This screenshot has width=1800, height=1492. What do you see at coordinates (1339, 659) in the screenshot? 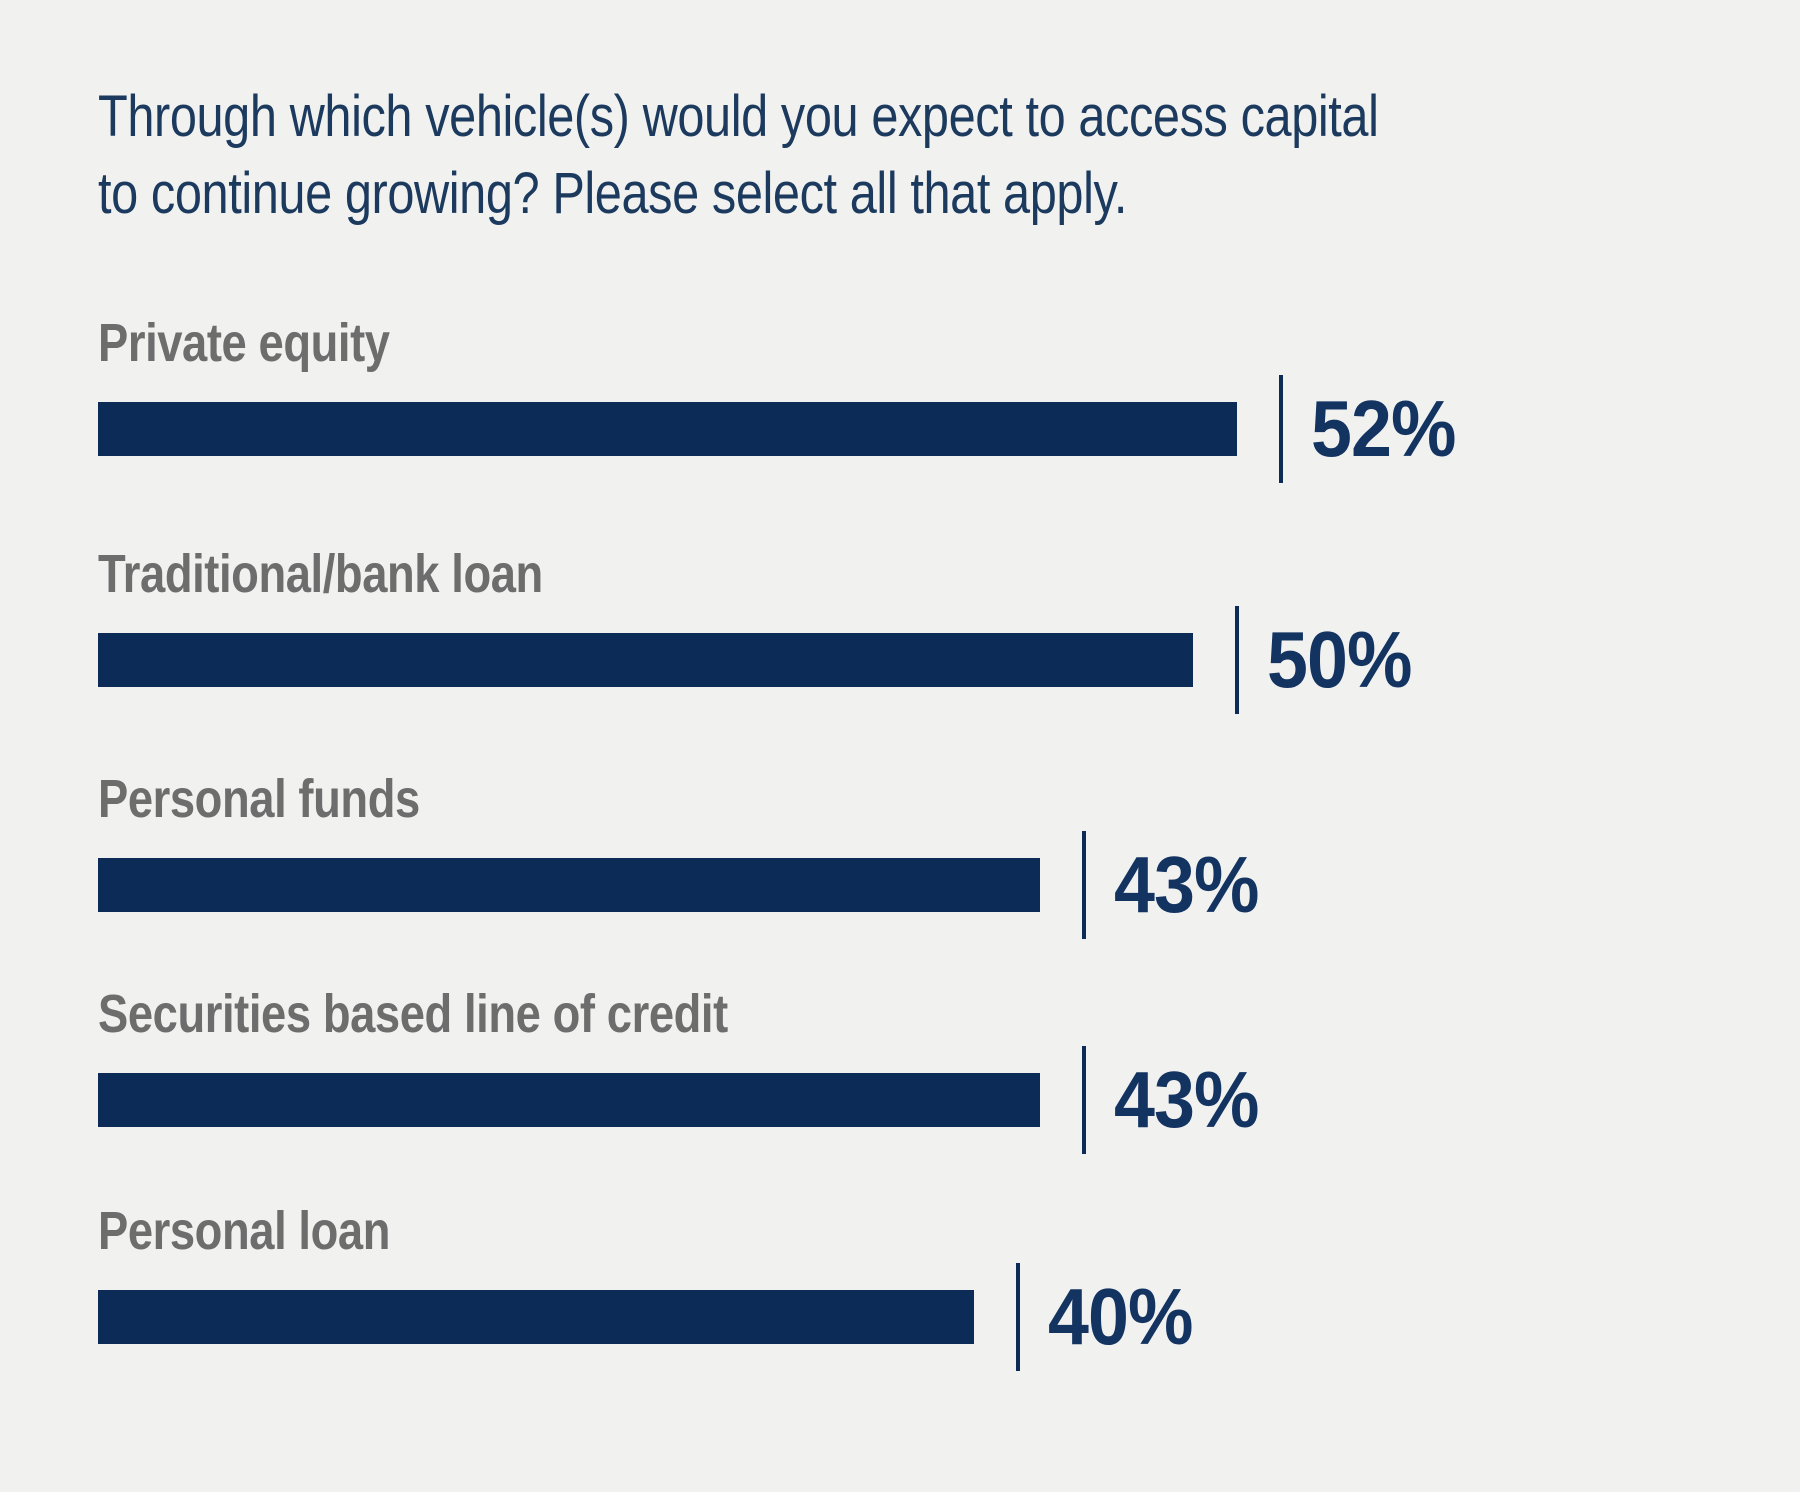
I see `value-label-traditional-bank-loan: 50%` at bounding box center [1339, 659].